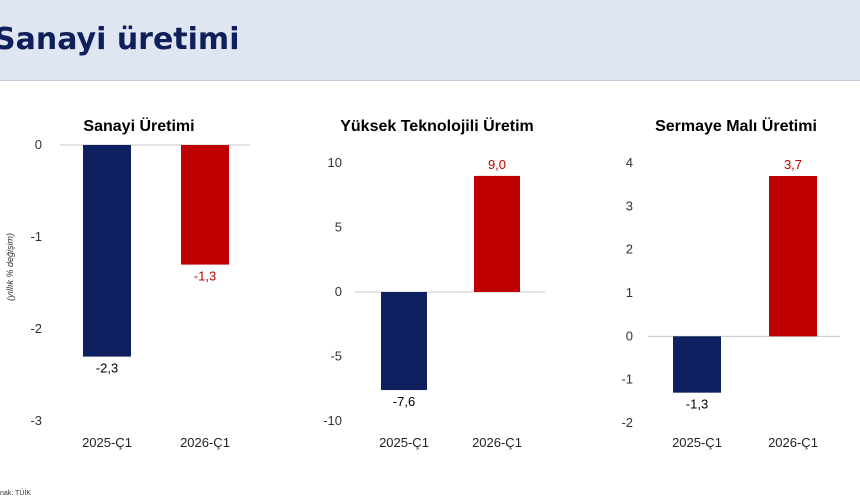 This screenshot has height=504, width=860. I want to click on y-tick-label: 10, so click(335, 162).